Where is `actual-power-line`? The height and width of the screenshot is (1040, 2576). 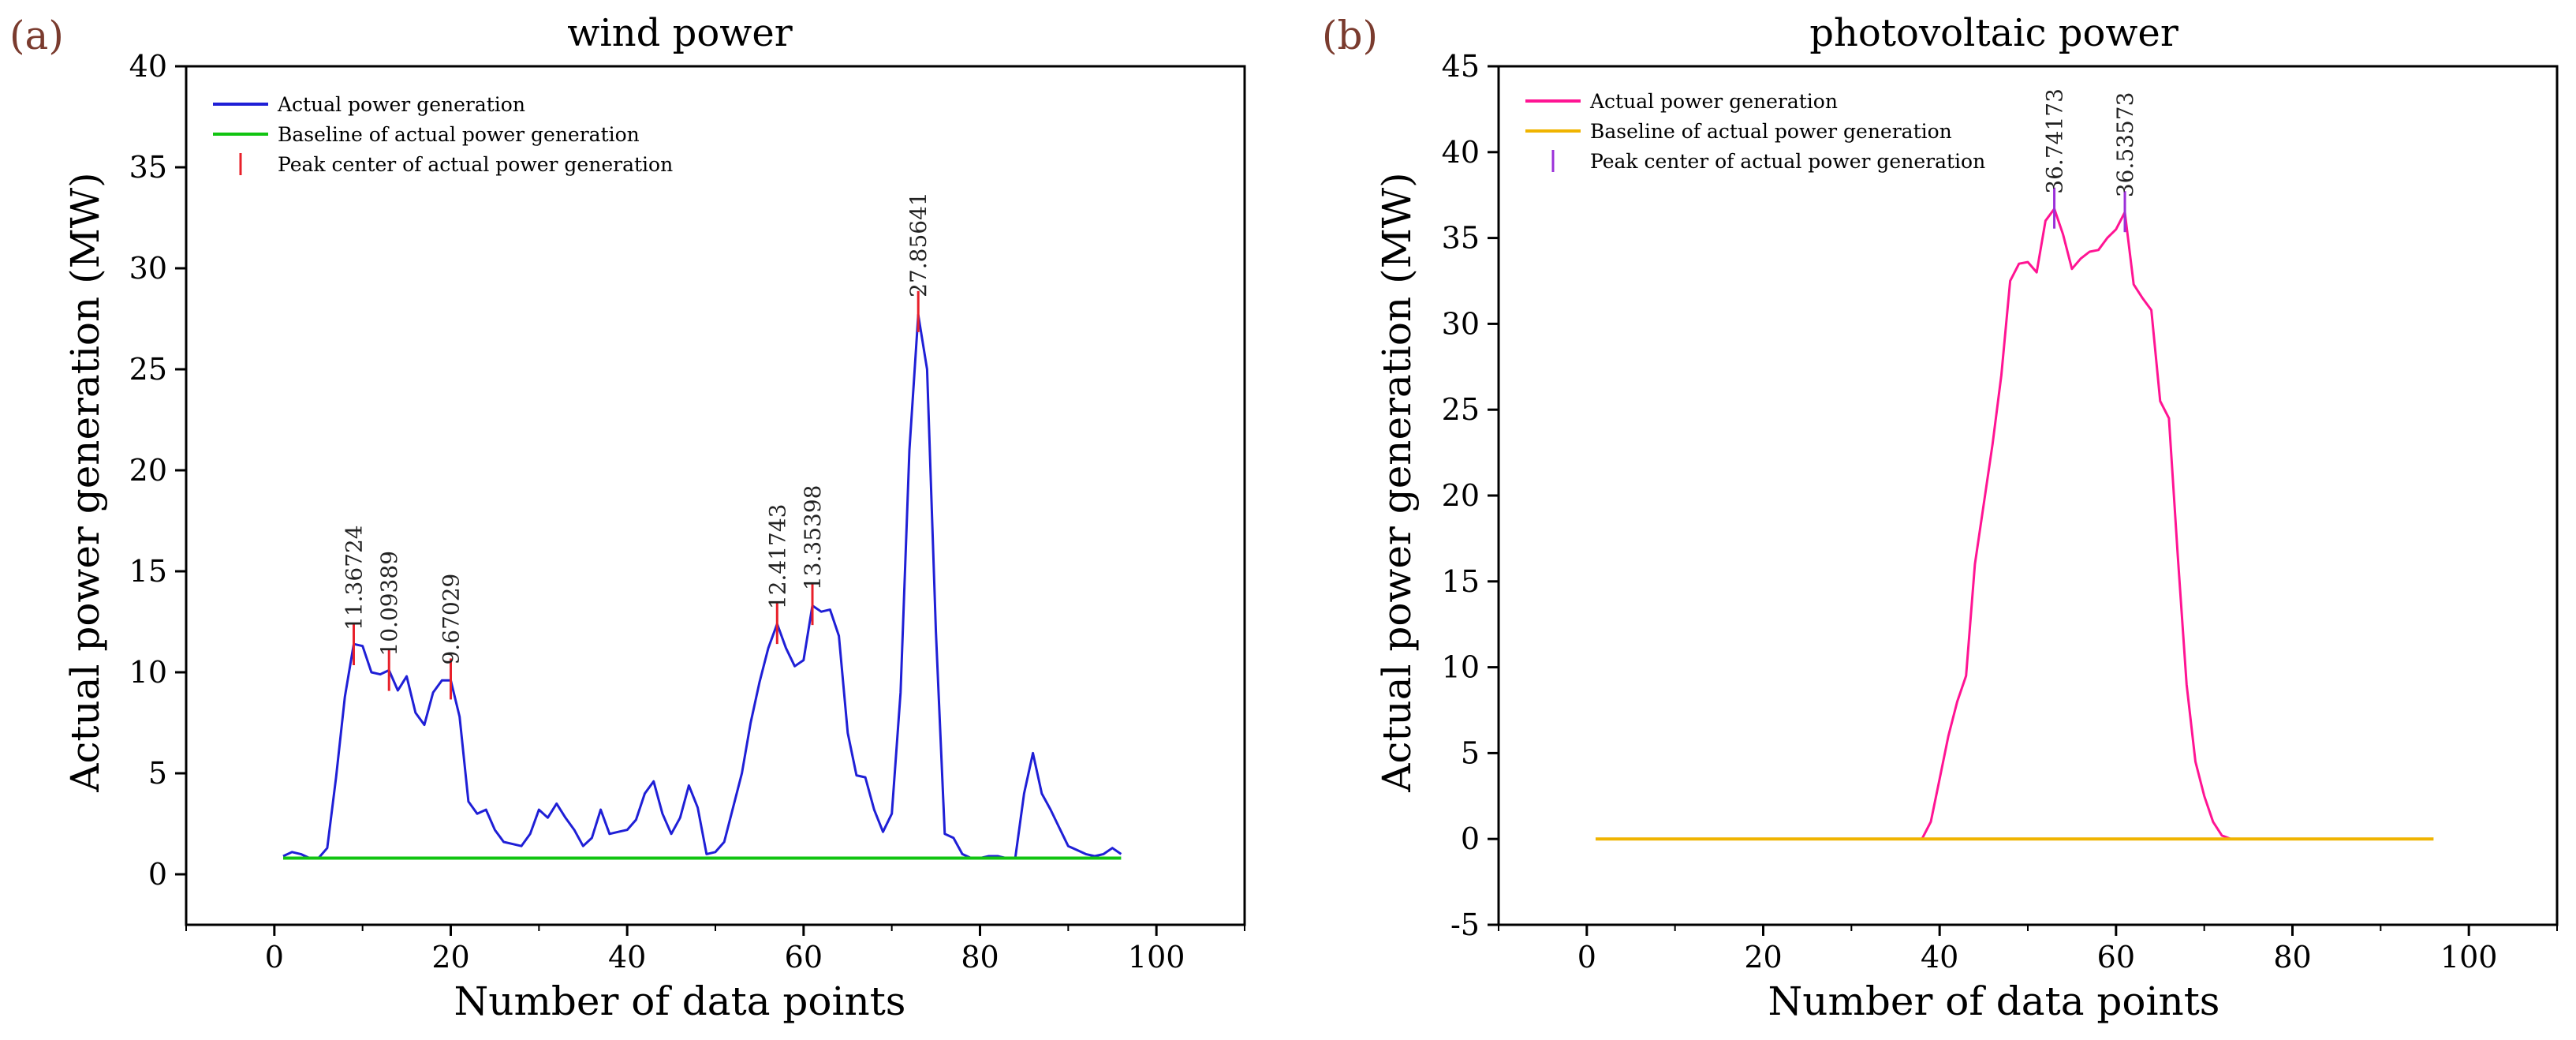
actual-power-line is located at coordinates (2076, 524).